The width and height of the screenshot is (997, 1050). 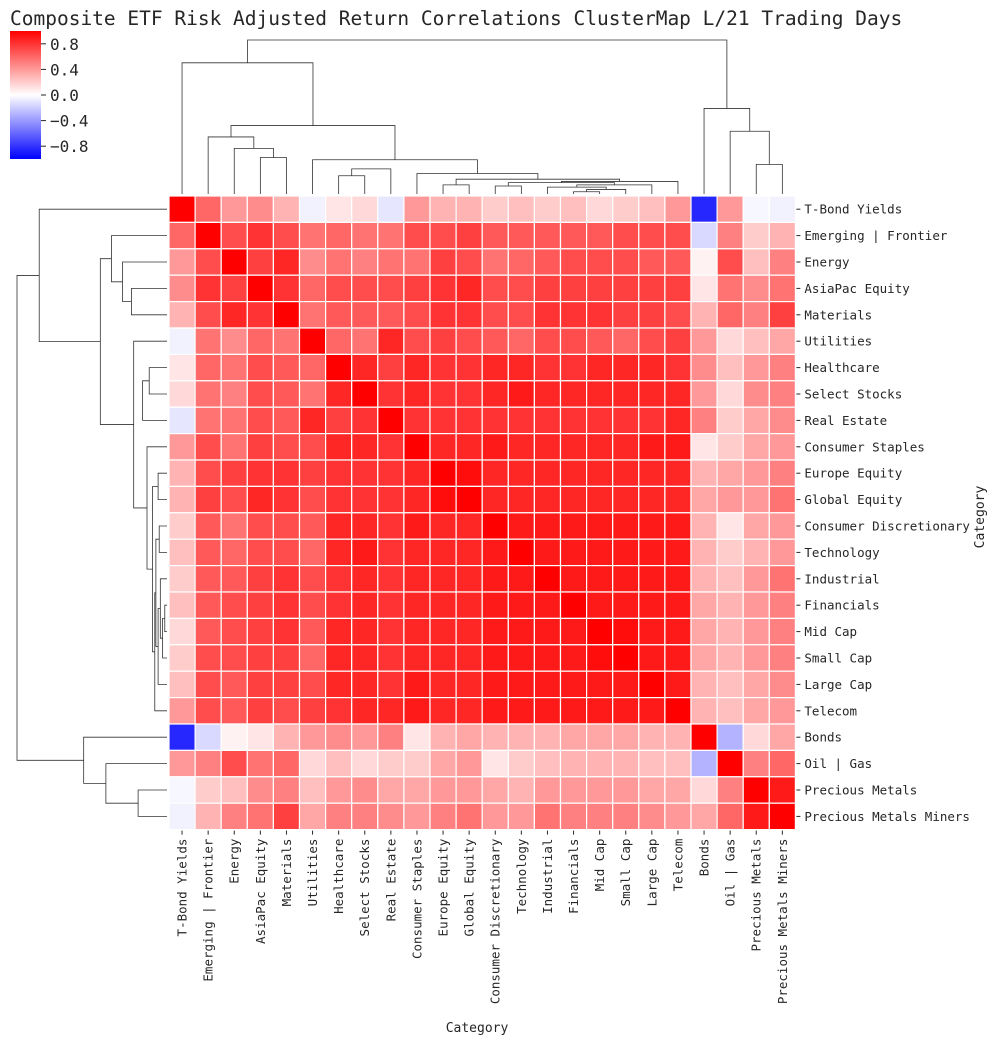 I want to click on heatmap-cell-bonds-x-large-cap, so click(x=652, y=737).